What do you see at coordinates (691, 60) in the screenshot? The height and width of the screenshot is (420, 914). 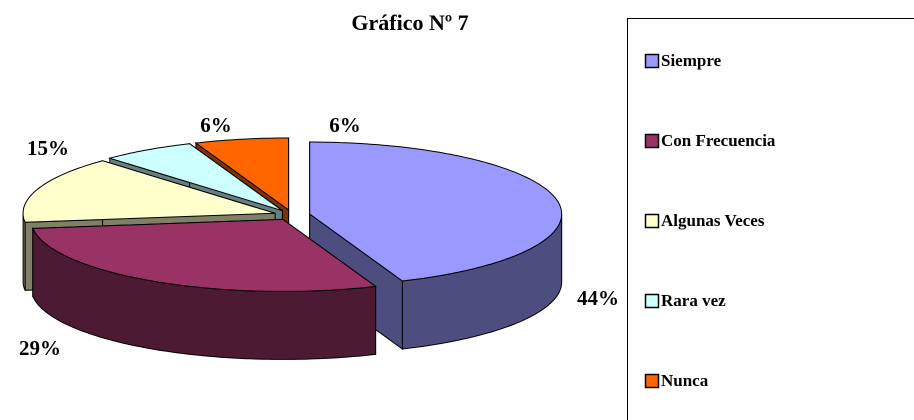 I see `legend-label: Siempre` at bounding box center [691, 60].